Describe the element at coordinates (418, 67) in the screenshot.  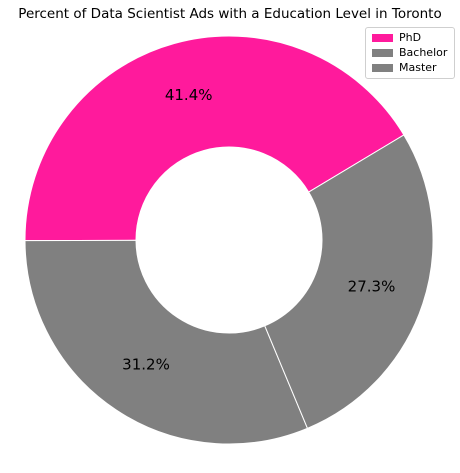
I see `legend-label-master: Master` at that location.